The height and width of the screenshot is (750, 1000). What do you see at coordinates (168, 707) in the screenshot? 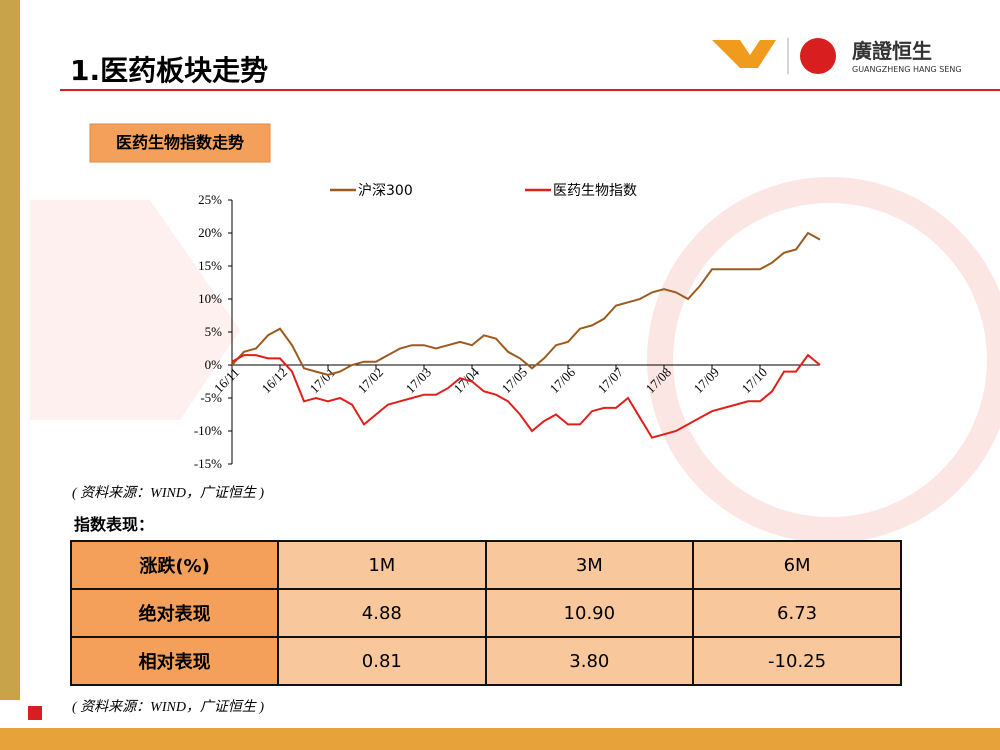
I see `table-source: ( 资料来源：WIND，广证恒生 )` at bounding box center [168, 707].